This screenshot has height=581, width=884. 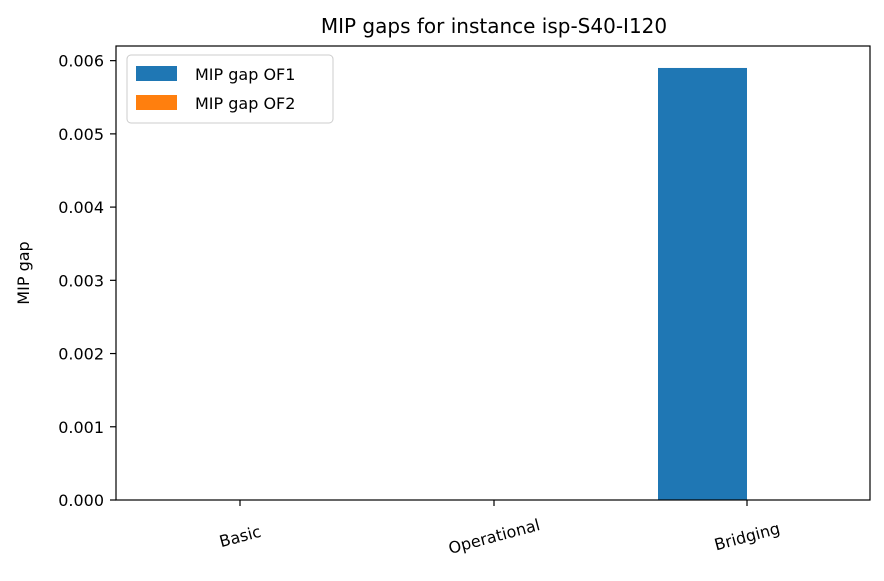 I want to click on legend-box, so click(x=230, y=89).